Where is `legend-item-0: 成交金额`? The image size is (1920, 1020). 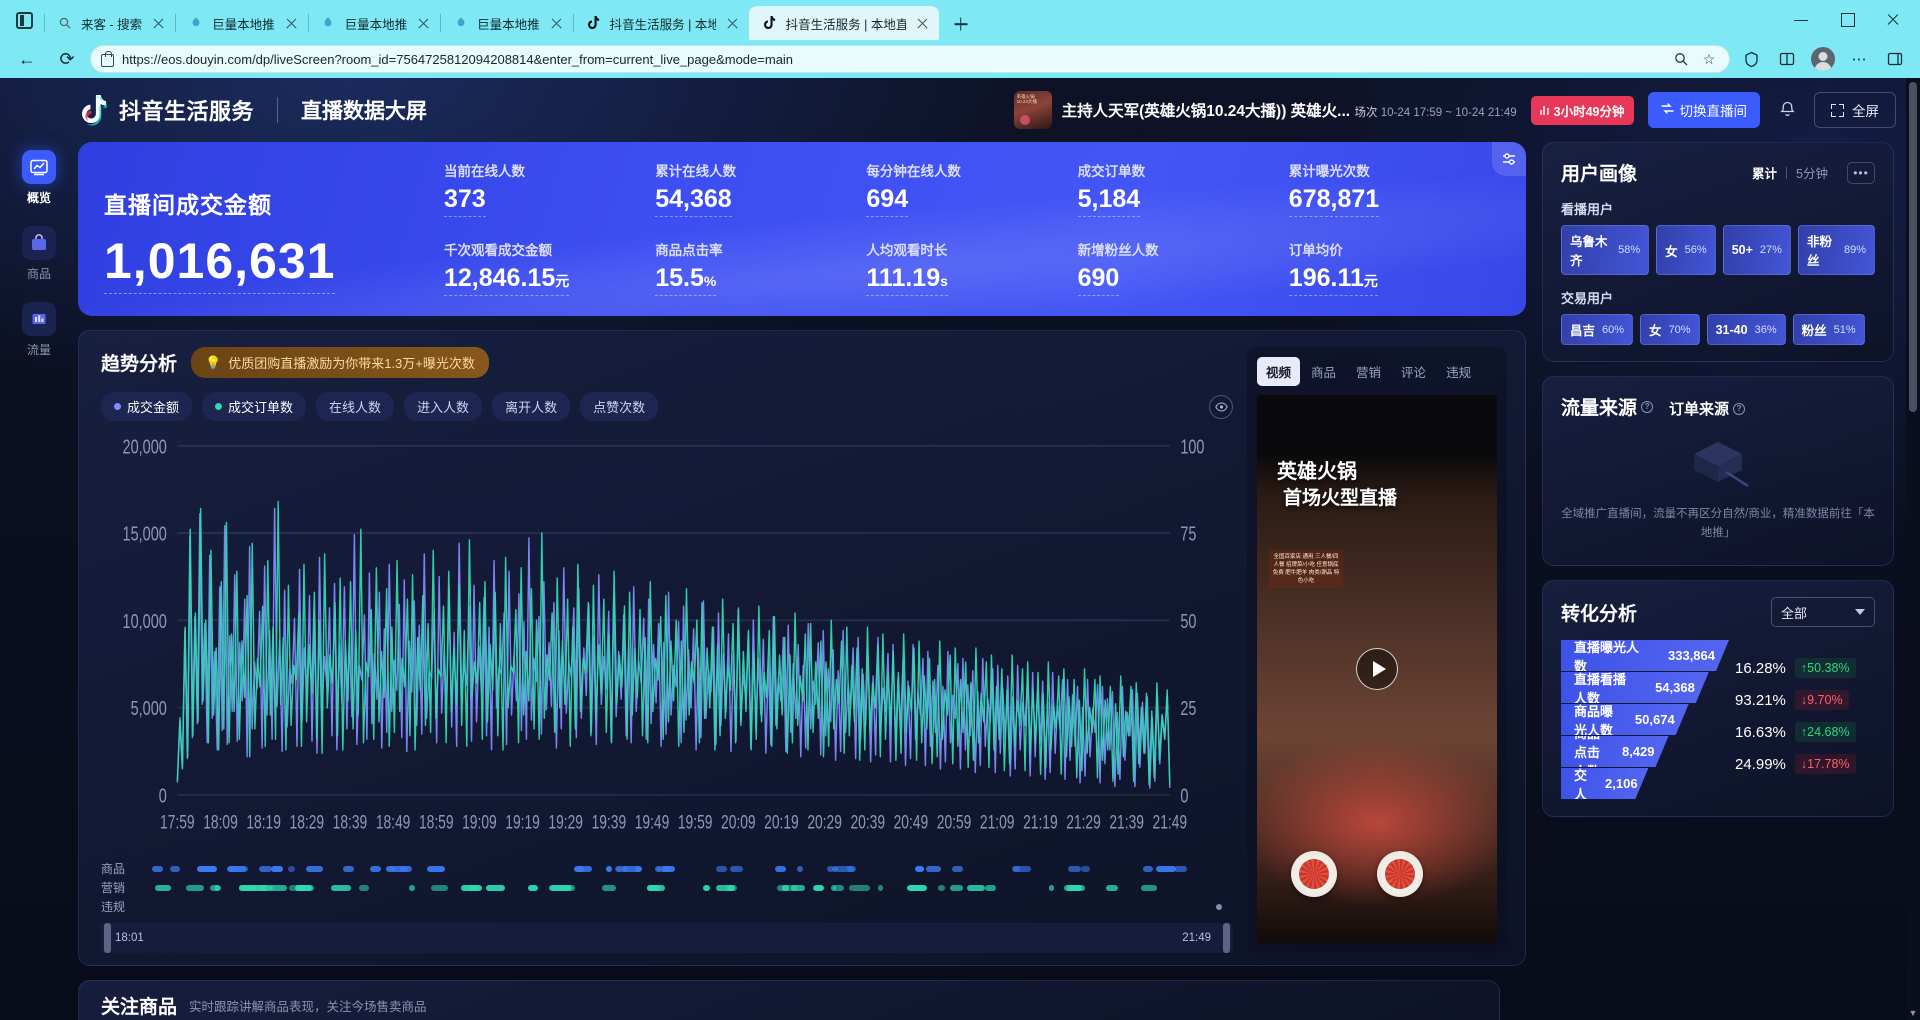
legend-item-0: 成交金额 is located at coordinates (147, 406).